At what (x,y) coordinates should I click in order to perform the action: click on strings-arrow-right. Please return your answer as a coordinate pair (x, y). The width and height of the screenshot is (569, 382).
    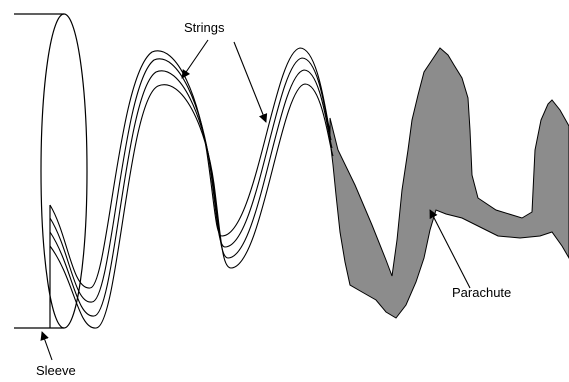
    Looking at the image, I should click on (250, 82).